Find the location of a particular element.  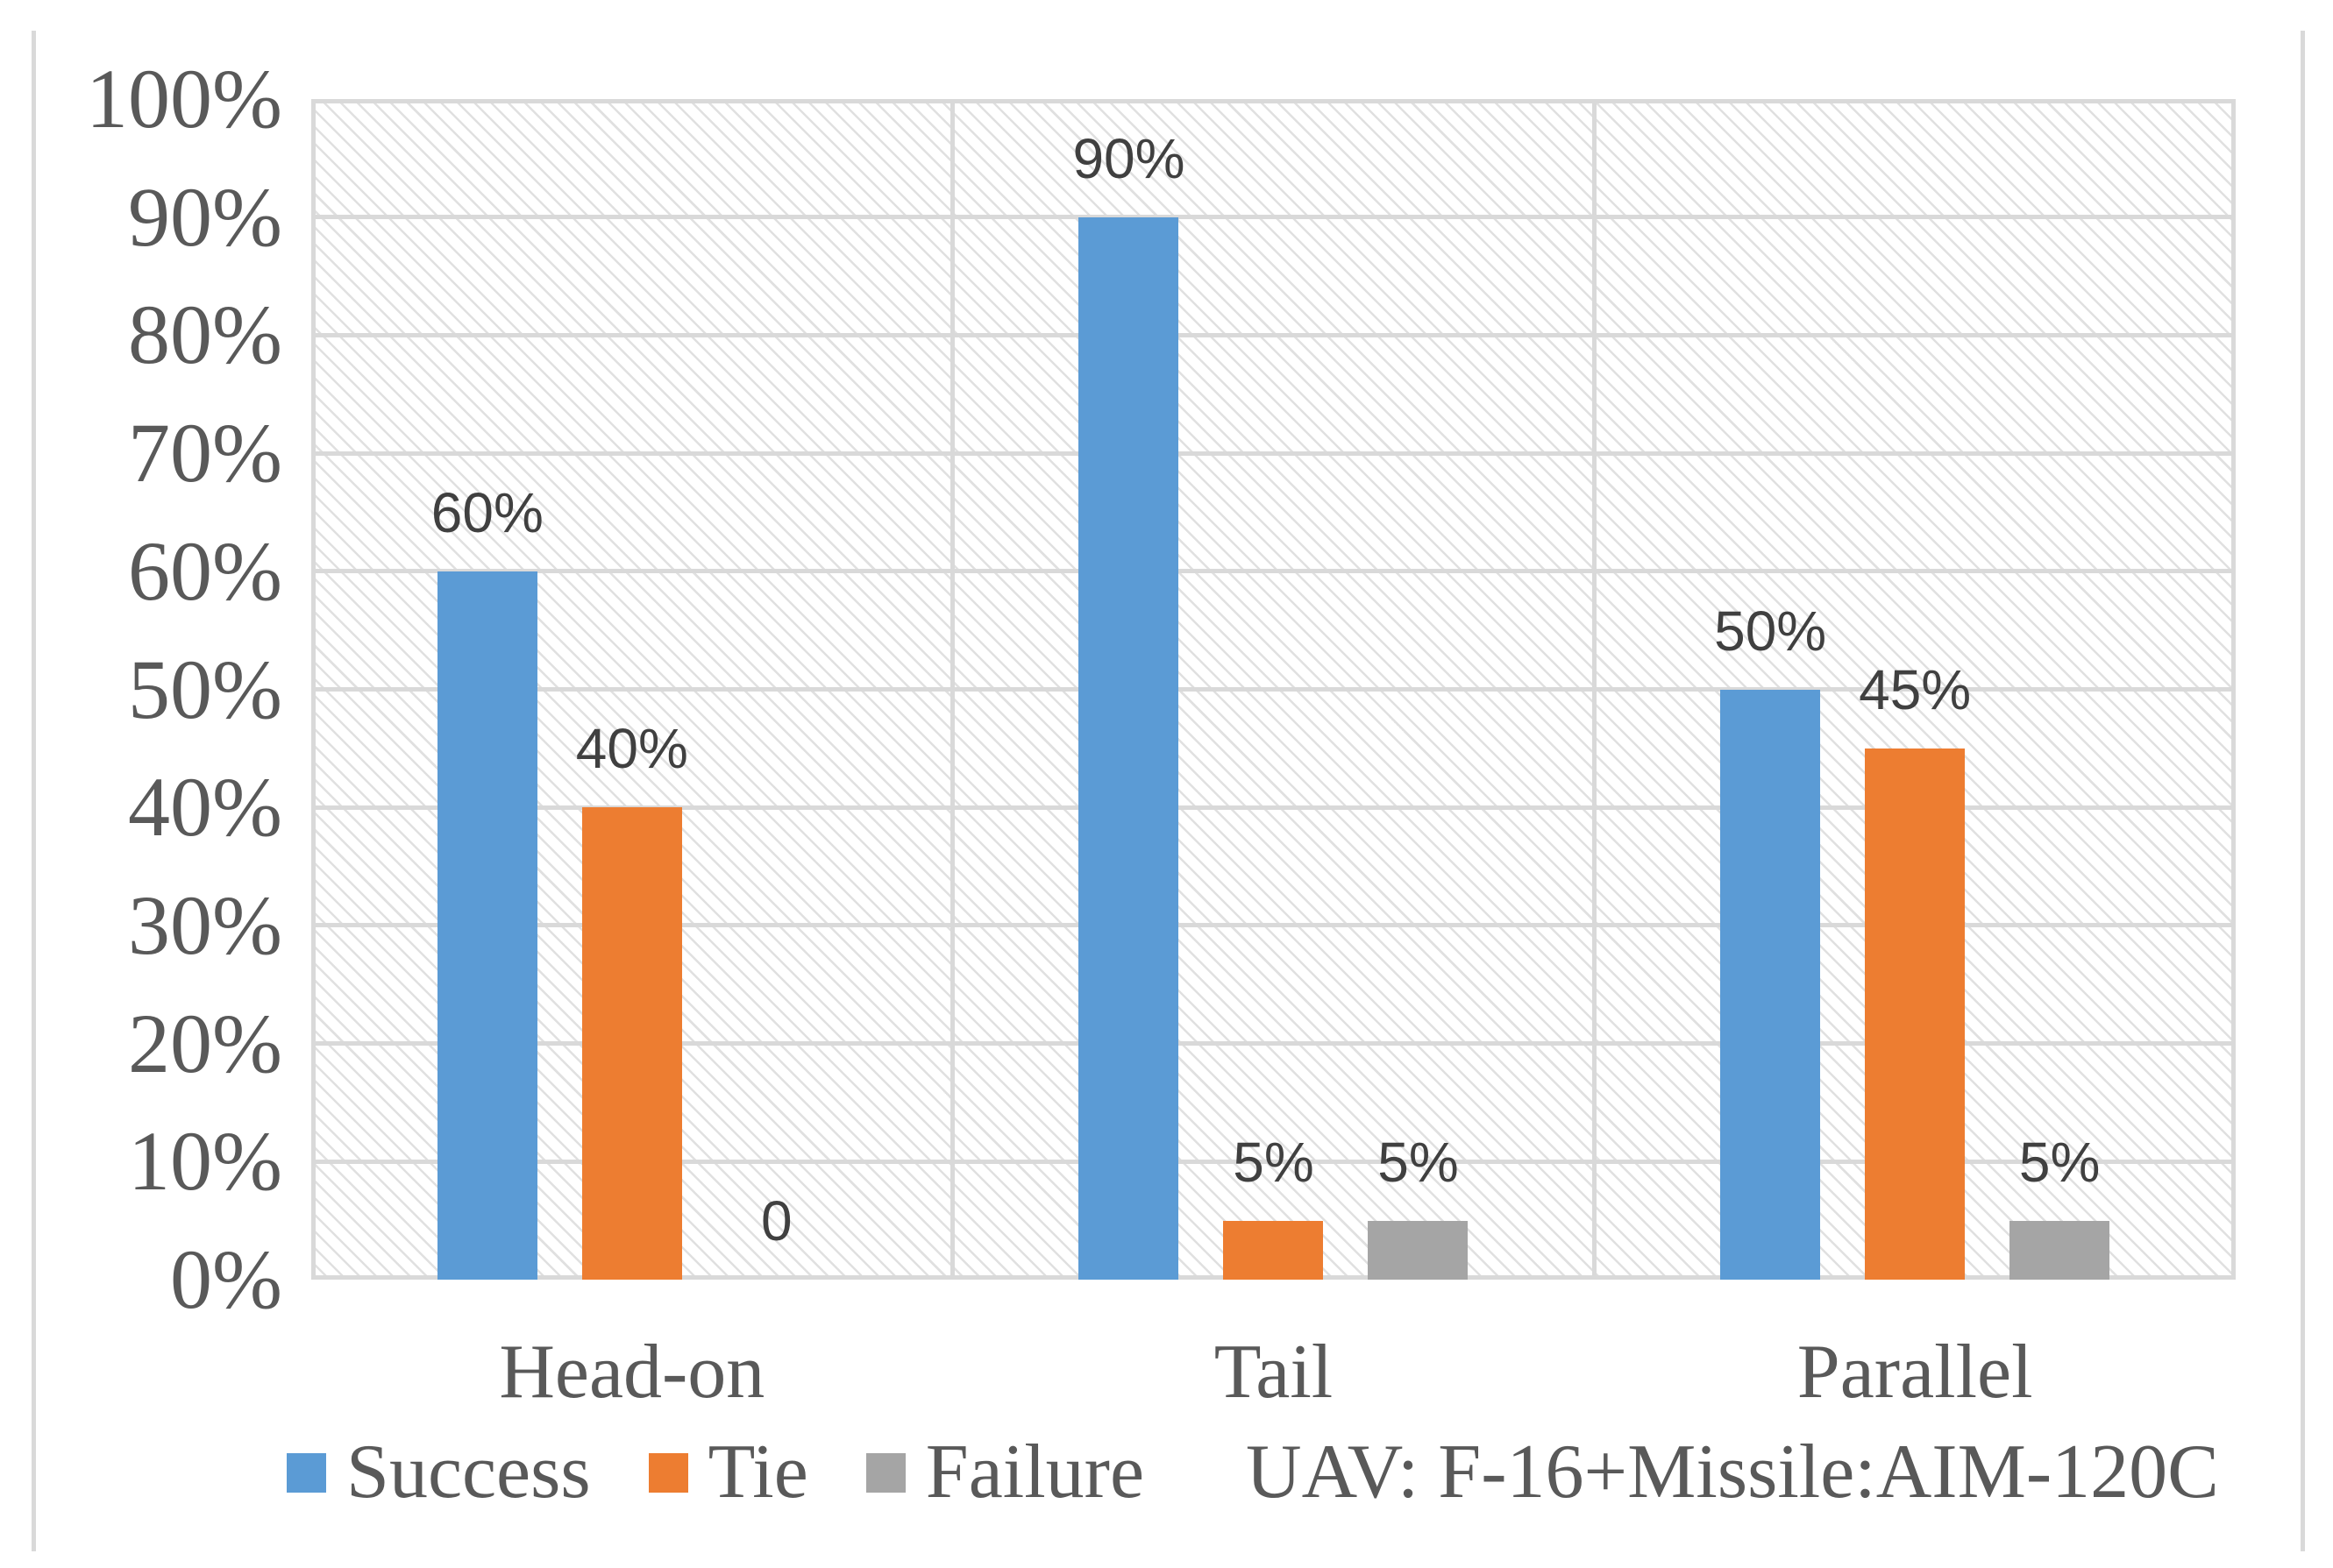

y-axis-tick-label: 40% is located at coordinates (205, 807).